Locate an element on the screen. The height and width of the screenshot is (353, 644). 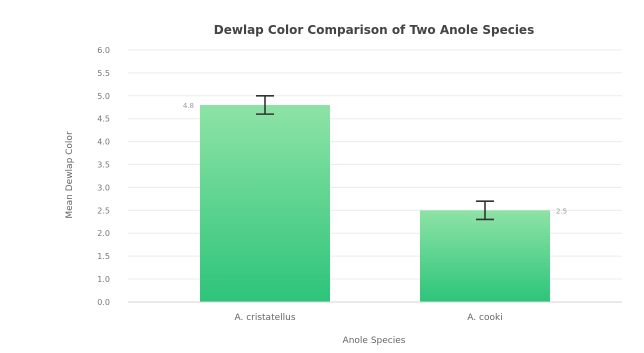
y-axis-ticks: 0.0 1.0 1.5 2.0 2.5 3.0 3.5 4.0 4.5 5.0 5.5 6.0 is located at coordinates (103, 176).